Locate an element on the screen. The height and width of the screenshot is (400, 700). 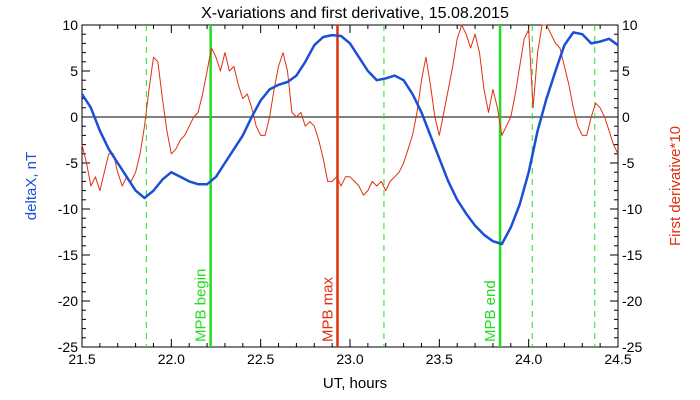
y-tick-label-right: -25 is located at coordinates (632, 347).